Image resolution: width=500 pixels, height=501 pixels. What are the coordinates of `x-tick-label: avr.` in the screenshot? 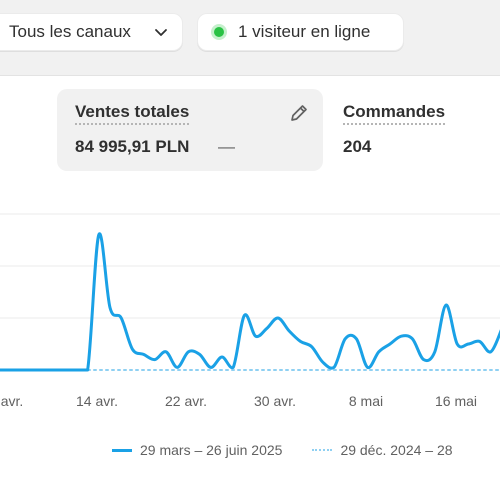 It's located at (12, 401).